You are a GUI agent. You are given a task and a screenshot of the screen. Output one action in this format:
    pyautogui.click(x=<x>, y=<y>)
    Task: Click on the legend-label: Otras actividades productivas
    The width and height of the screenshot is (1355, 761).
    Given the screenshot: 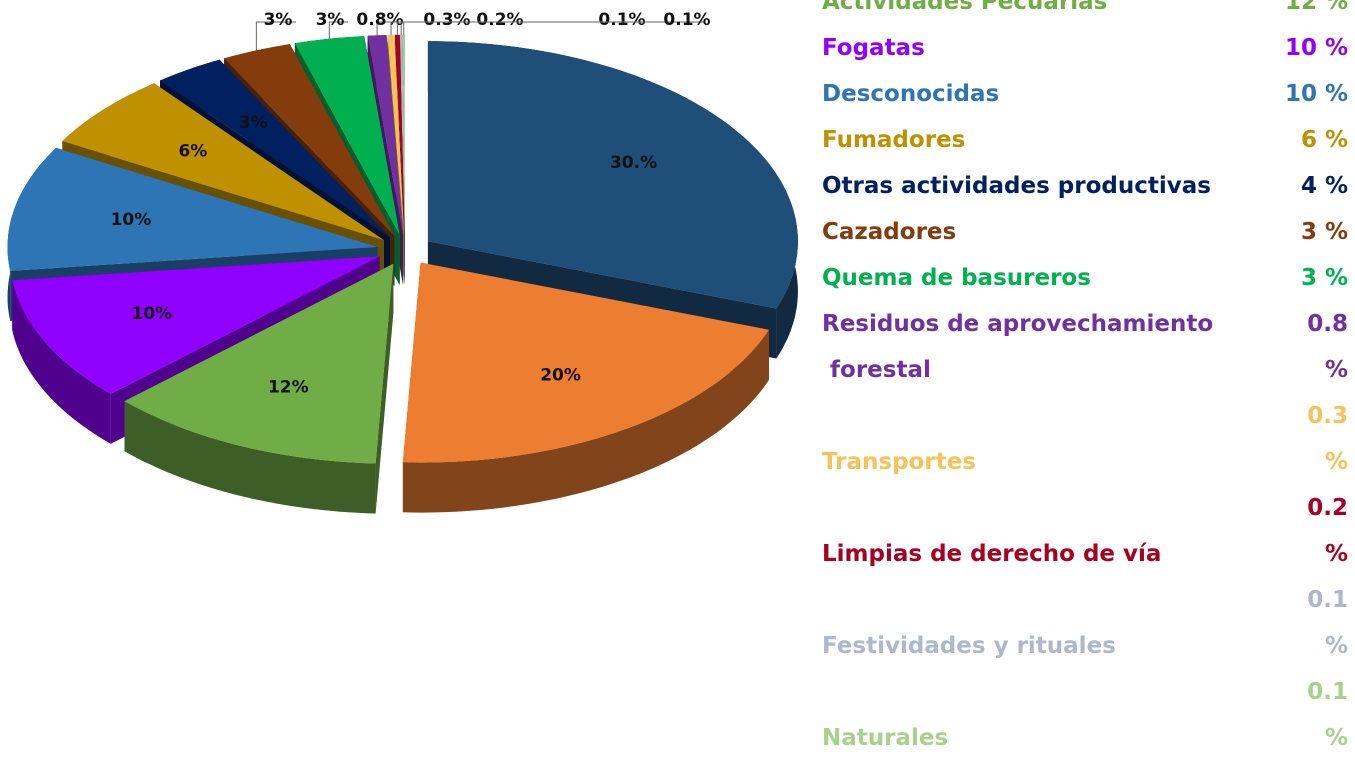 What is the action you would take?
    pyautogui.click(x=1016, y=186)
    